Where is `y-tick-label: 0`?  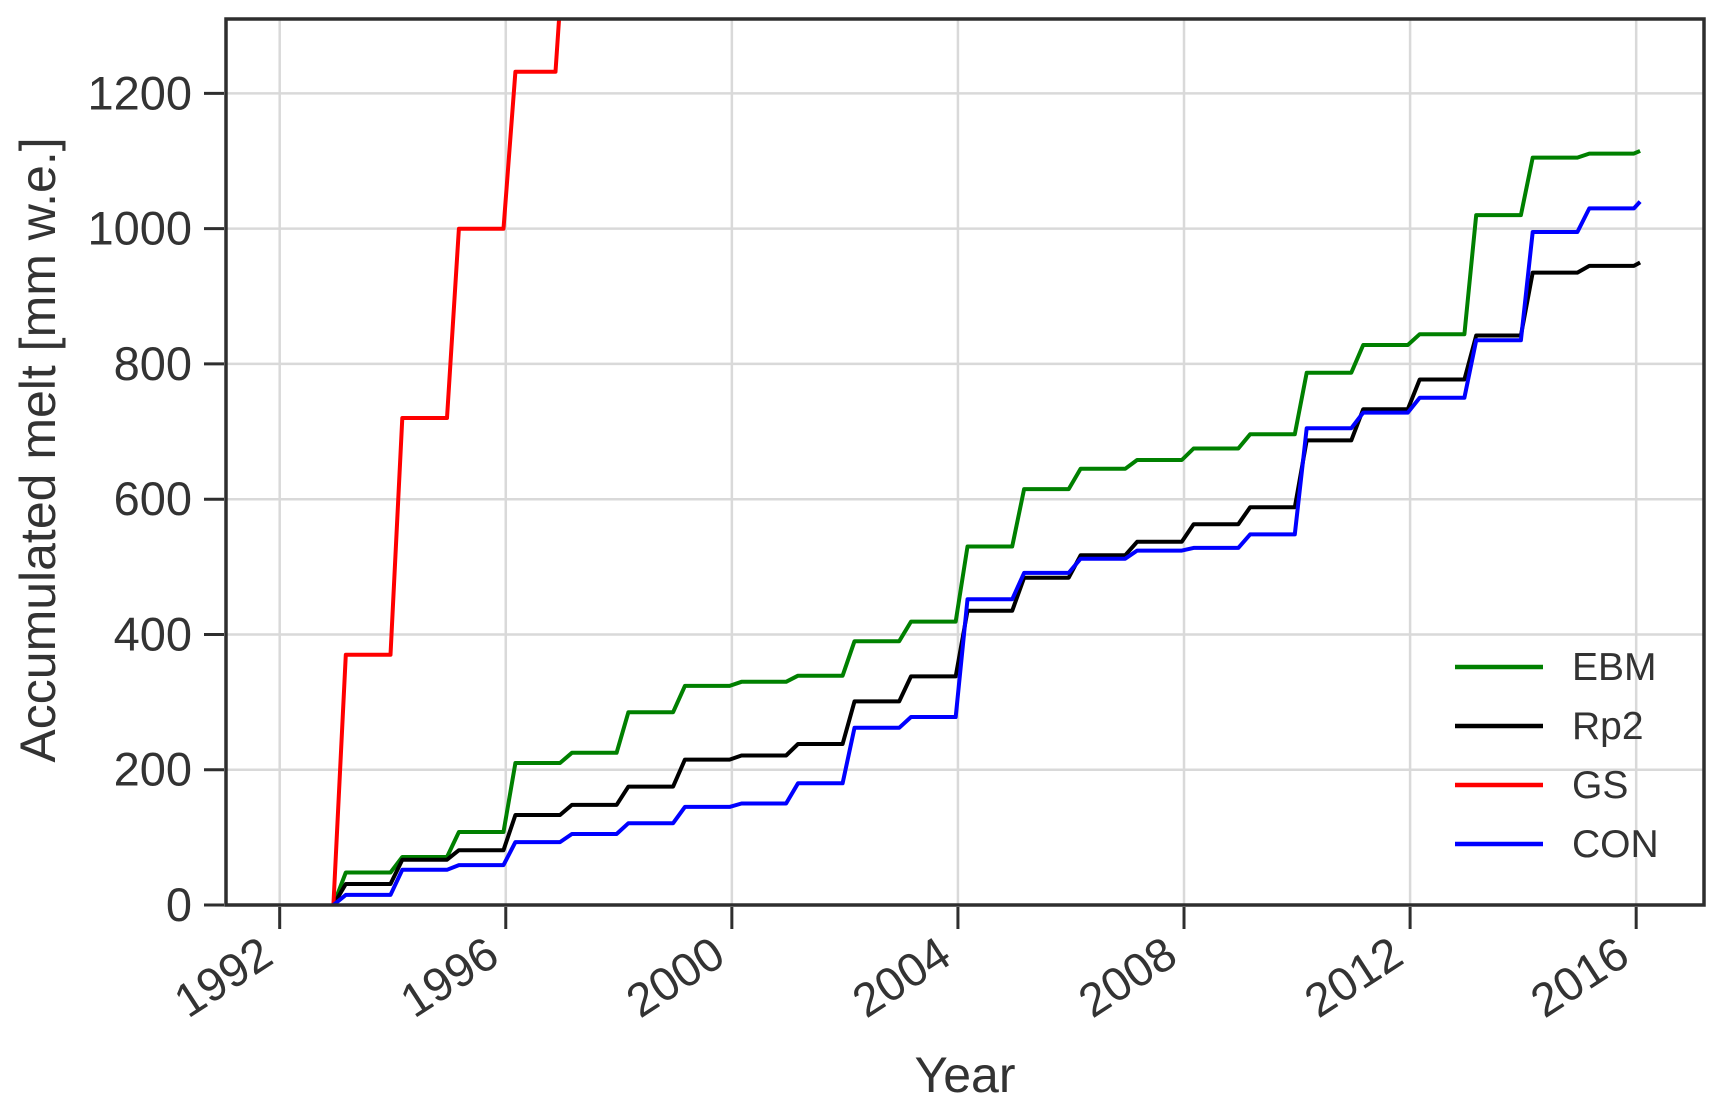
y-tick-label: 0 is located at coordinates (179, 904).